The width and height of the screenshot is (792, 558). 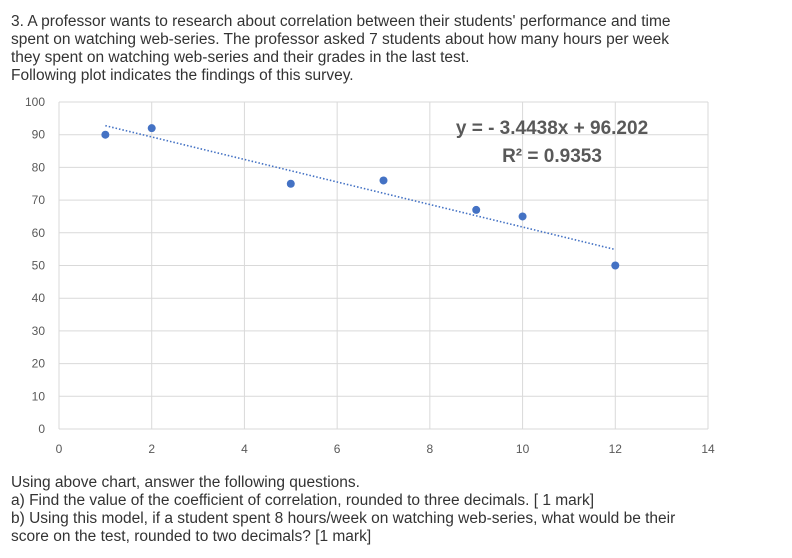 I want to click on x-tick-label: 2, so click(x=151, y=449).